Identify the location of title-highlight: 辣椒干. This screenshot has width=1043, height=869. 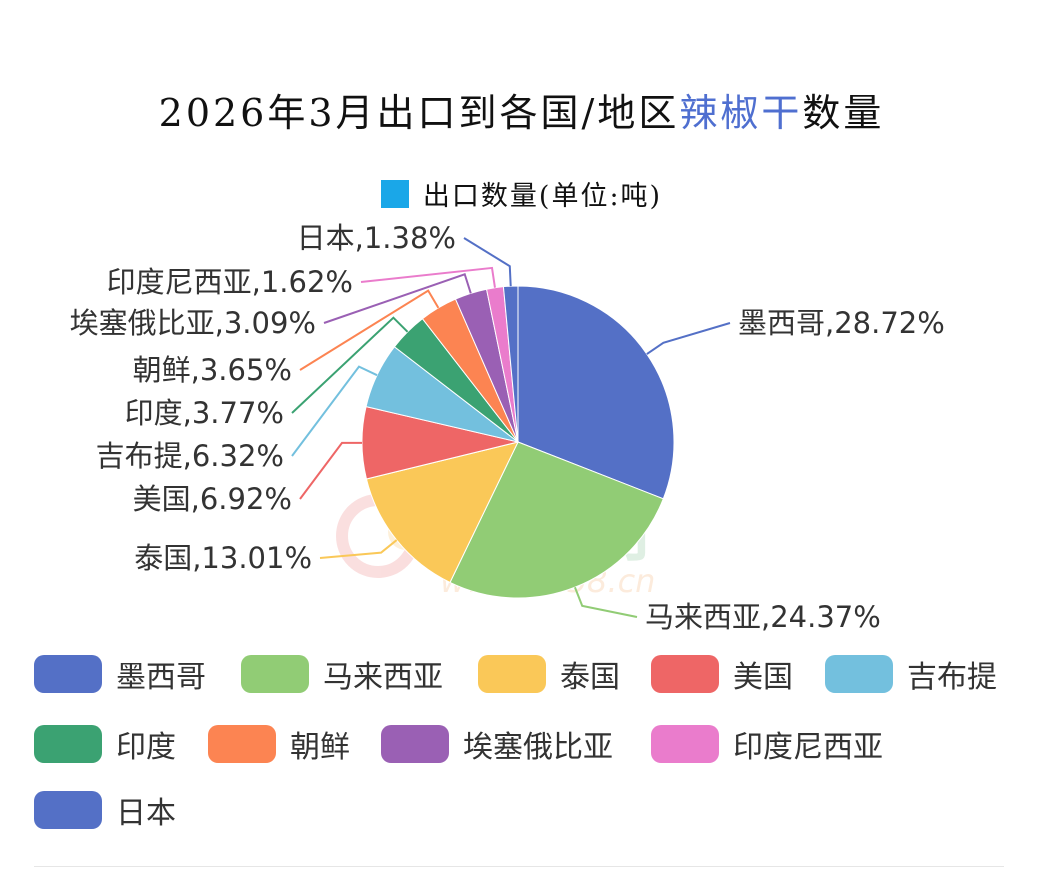
(741, 113).